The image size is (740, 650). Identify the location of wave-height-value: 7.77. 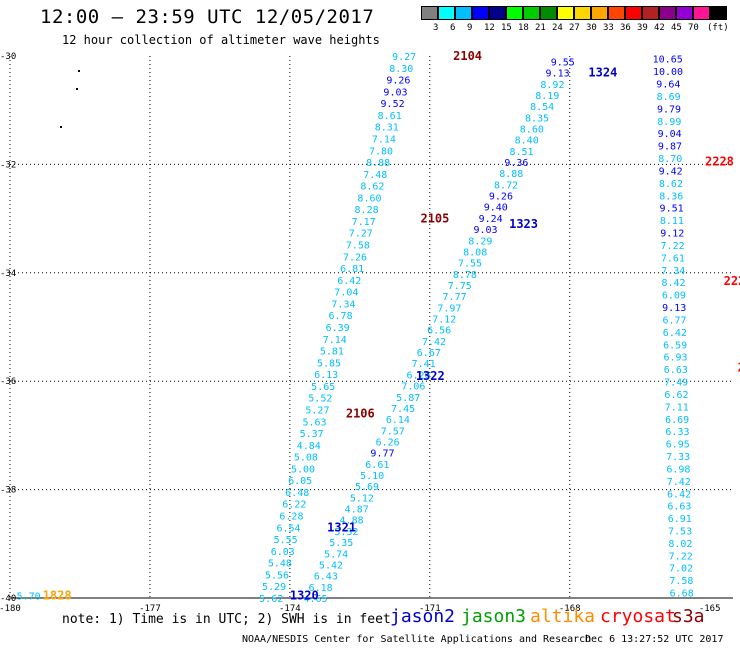
(455, 297).